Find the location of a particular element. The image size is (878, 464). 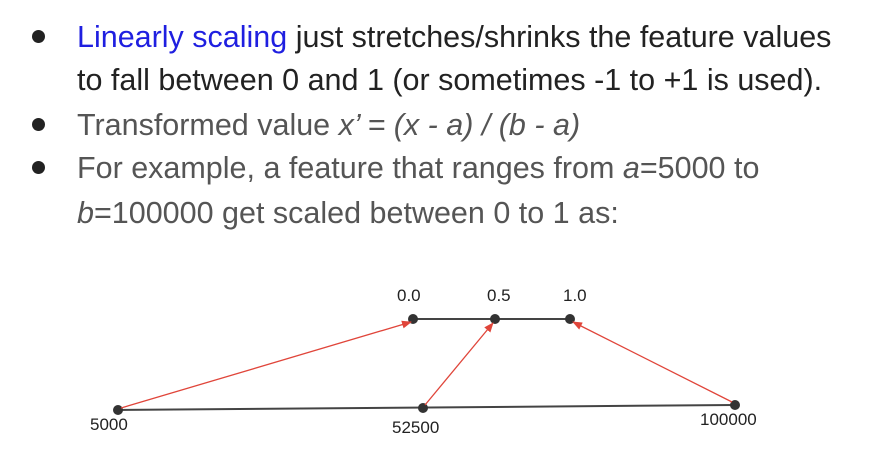

raw-tick-label: 5000 is located at coordinates (109, 424).